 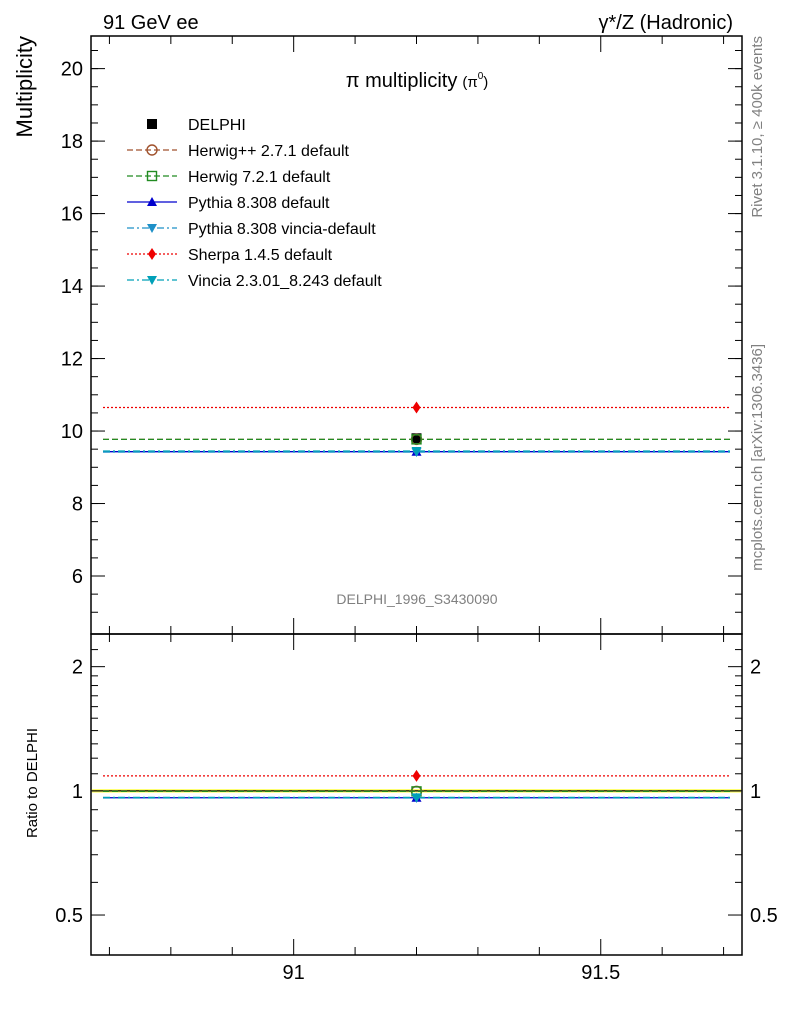 I want to click on ratio-ytick-label: 1, so click(x=77, y=792).